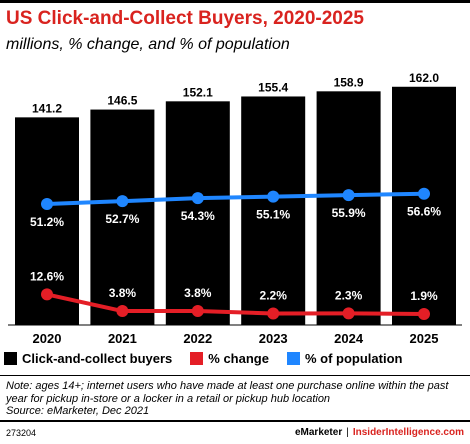 This screenshot has height=444, width=470. I want to click on x-tick-label-2020: 2020, so click(47, 338).